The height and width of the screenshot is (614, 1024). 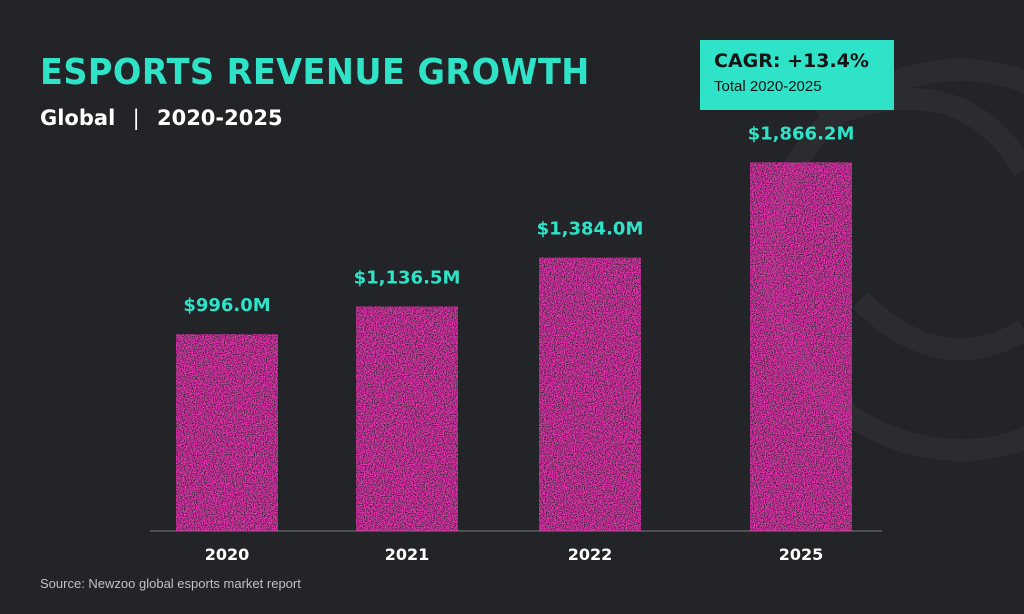 I want to click on bar-2025, so click(x=801, y=346).